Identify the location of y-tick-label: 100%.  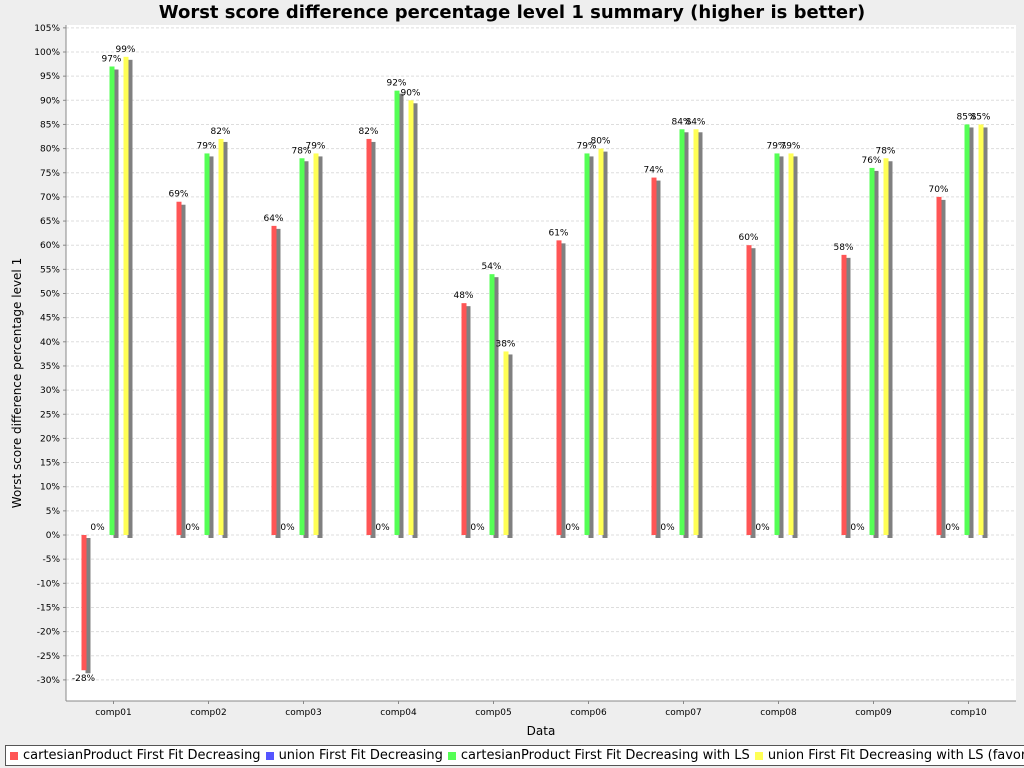
(47, 53).